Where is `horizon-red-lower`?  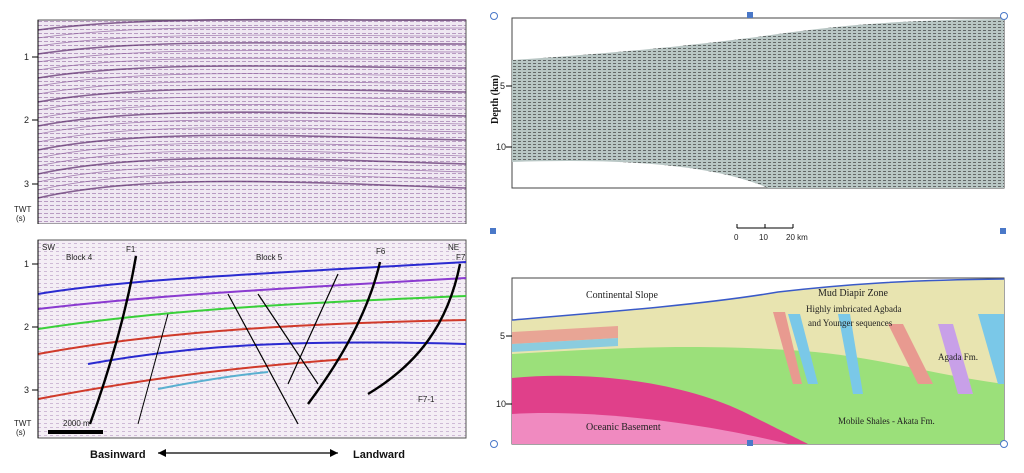
horizon-red-lower is located at coordinates (193, 379).